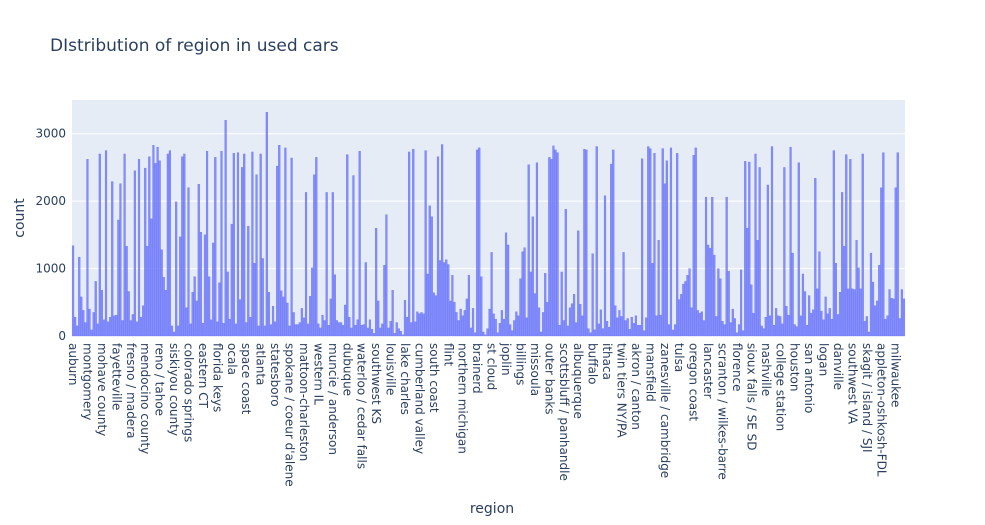 This screenshot has height=525, width=985. What do you see at coordinates (650, 372) in the screenshot?
I see `x-tick-label: mansfield` at bounding box center [650, 372].